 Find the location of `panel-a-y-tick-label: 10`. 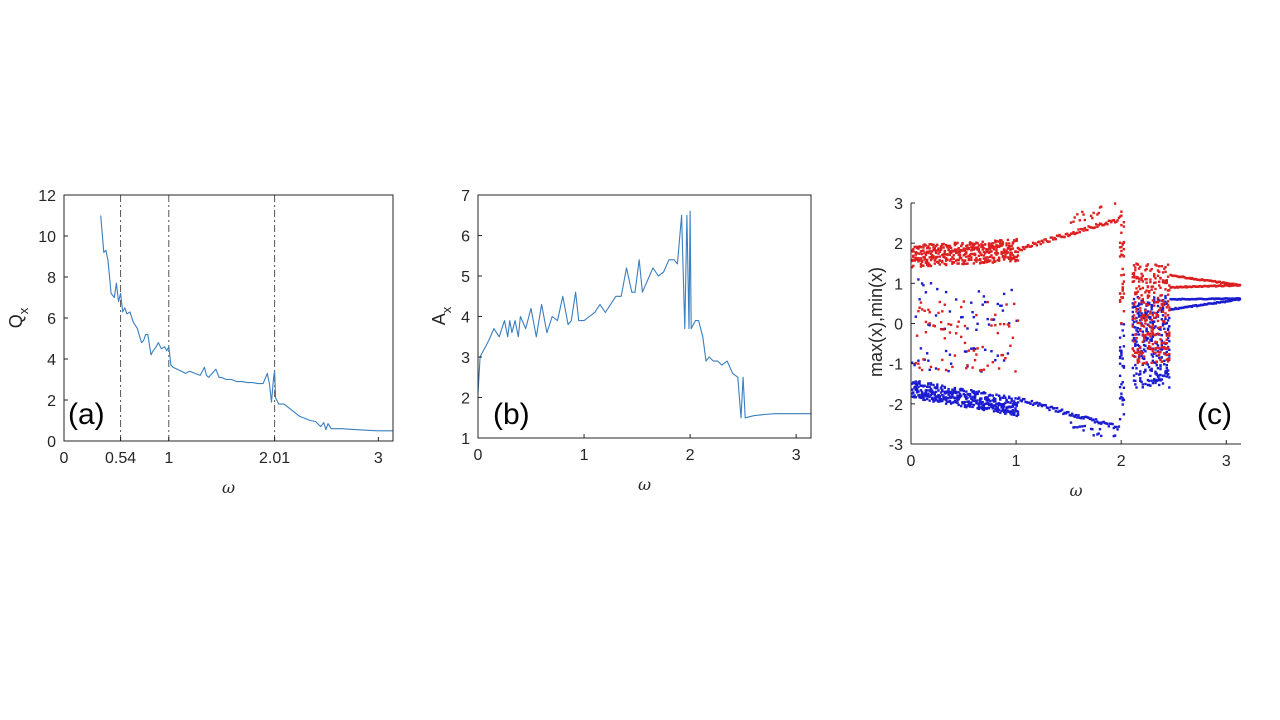

panel-a-y-tick-label: 10 is located at coordinates (47, 237).